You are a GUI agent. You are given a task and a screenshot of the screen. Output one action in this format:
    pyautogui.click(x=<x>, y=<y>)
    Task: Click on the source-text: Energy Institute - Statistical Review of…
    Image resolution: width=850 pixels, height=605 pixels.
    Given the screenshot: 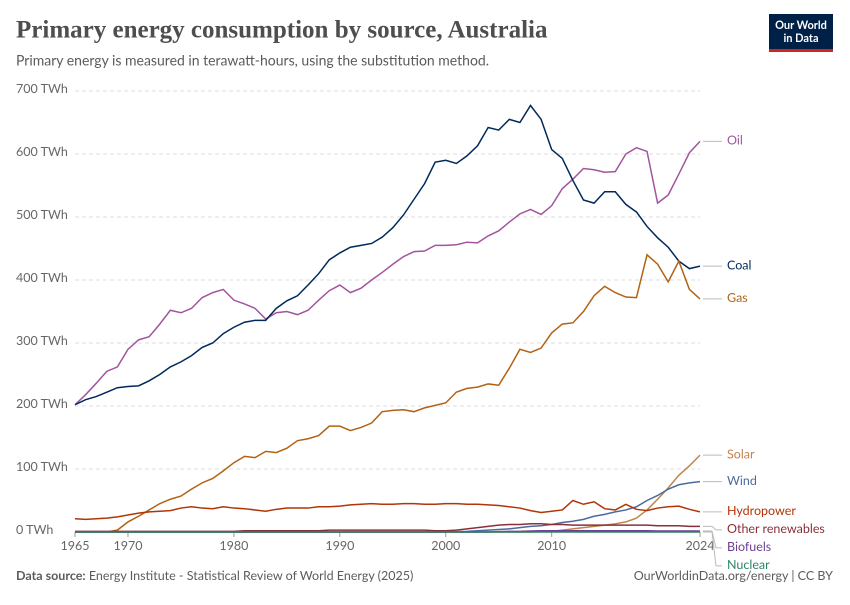 What is the action you would take?
    pyautogui.click(x=251, y=575)
    